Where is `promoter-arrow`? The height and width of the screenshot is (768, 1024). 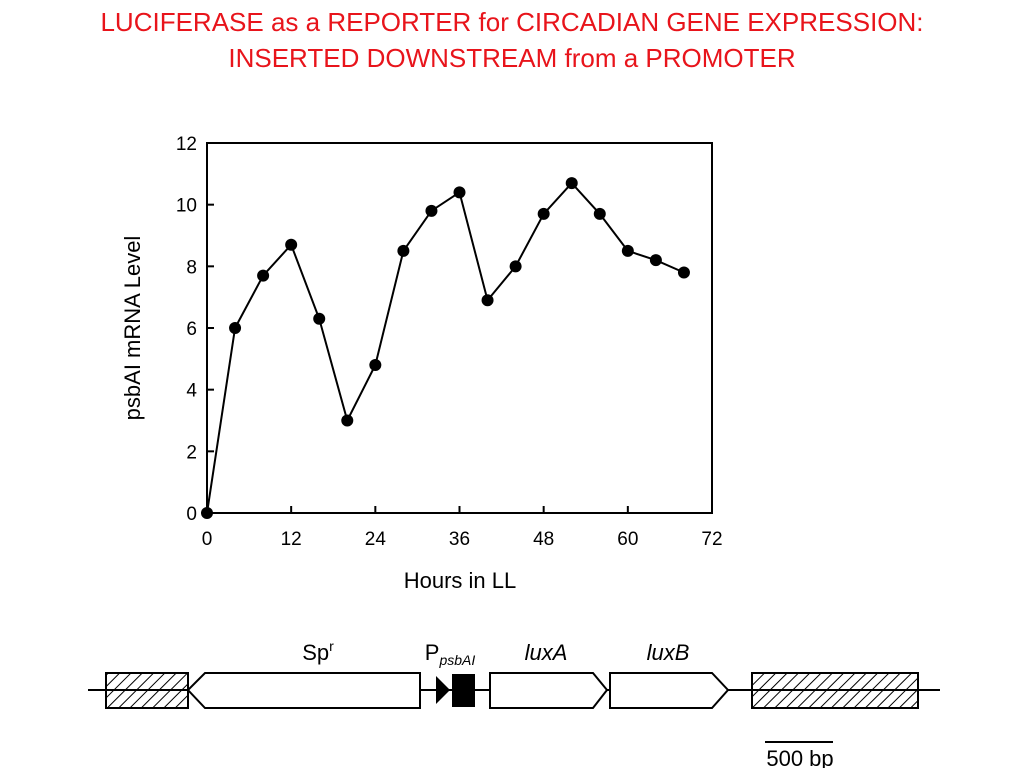 promoter-arrow is located at coordinates (443, 690).